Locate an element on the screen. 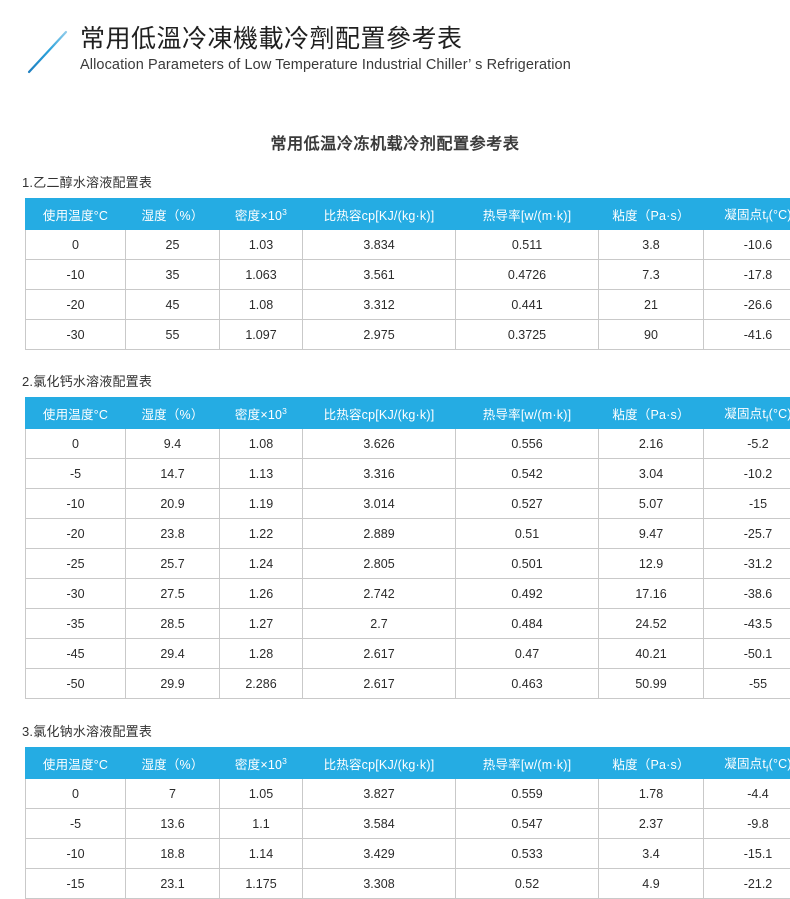  page-title: 常用低温冷冻机载冷剂配置参考表 is located at coordinates (395, 142).